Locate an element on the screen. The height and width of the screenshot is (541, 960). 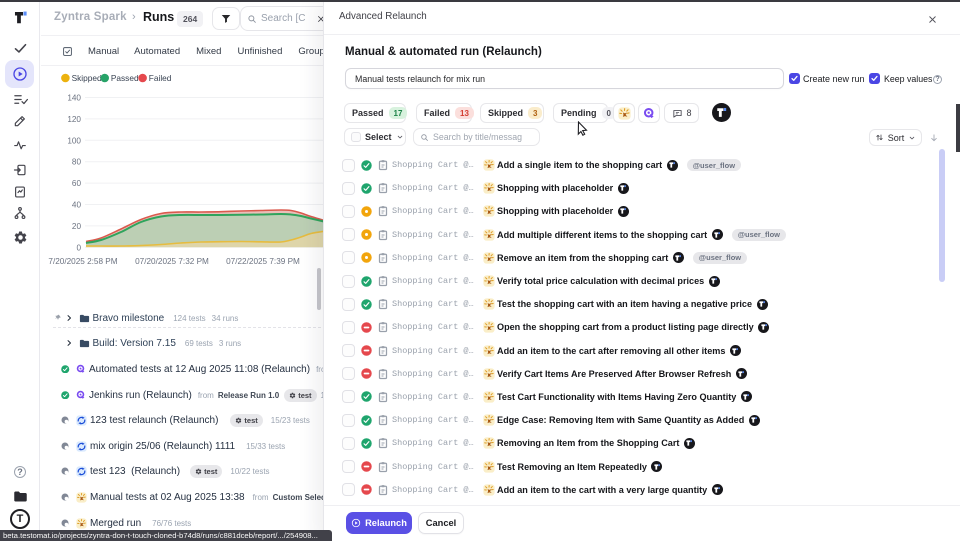
svg-text: 20 is located at coordinates (77, 226).